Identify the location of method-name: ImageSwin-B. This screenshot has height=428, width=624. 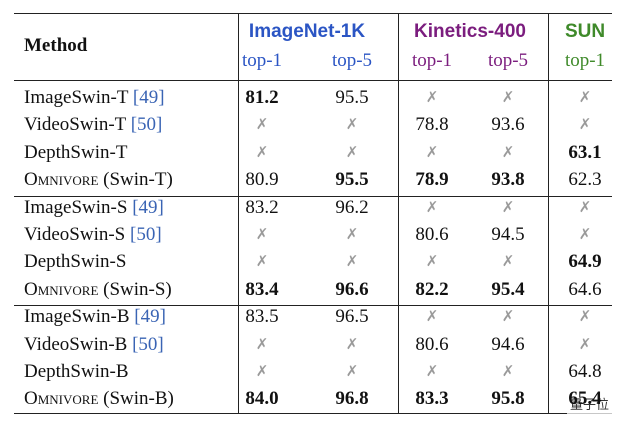
(77, 317).